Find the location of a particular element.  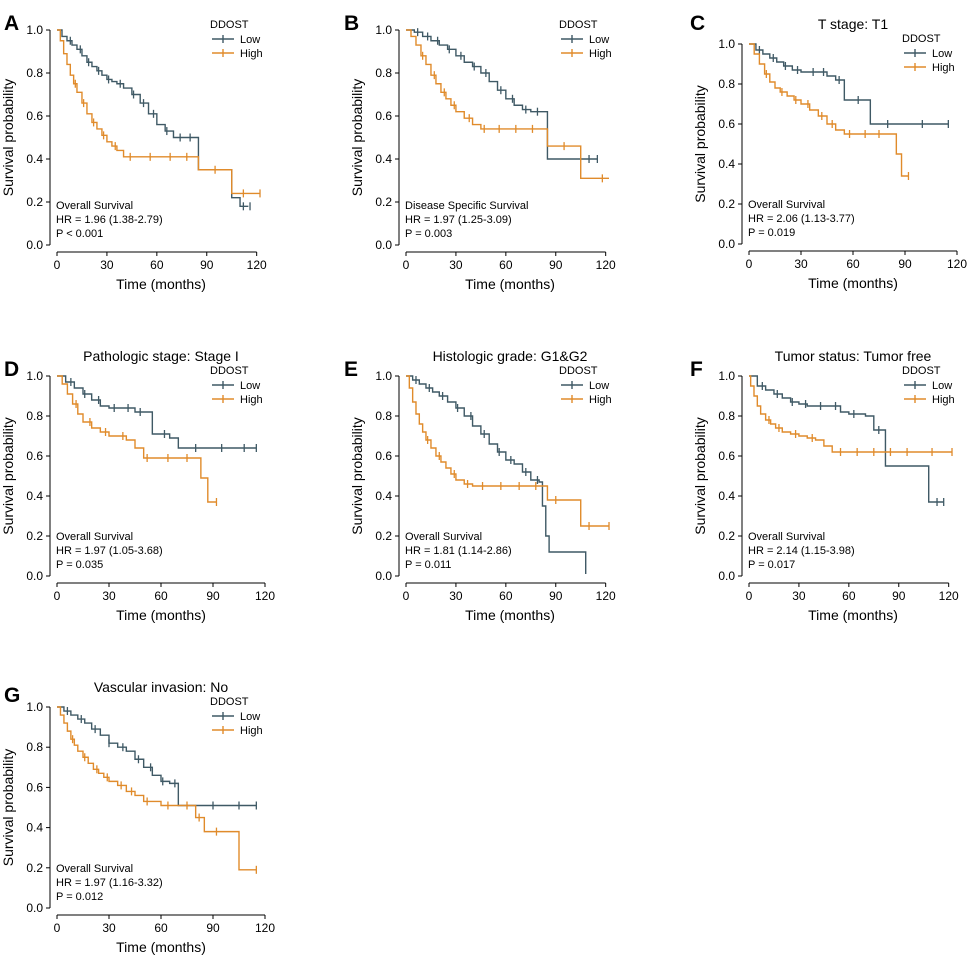

stats-line: HR = 1.97 (1.25-3.09) is located at coordinates (458, 220).